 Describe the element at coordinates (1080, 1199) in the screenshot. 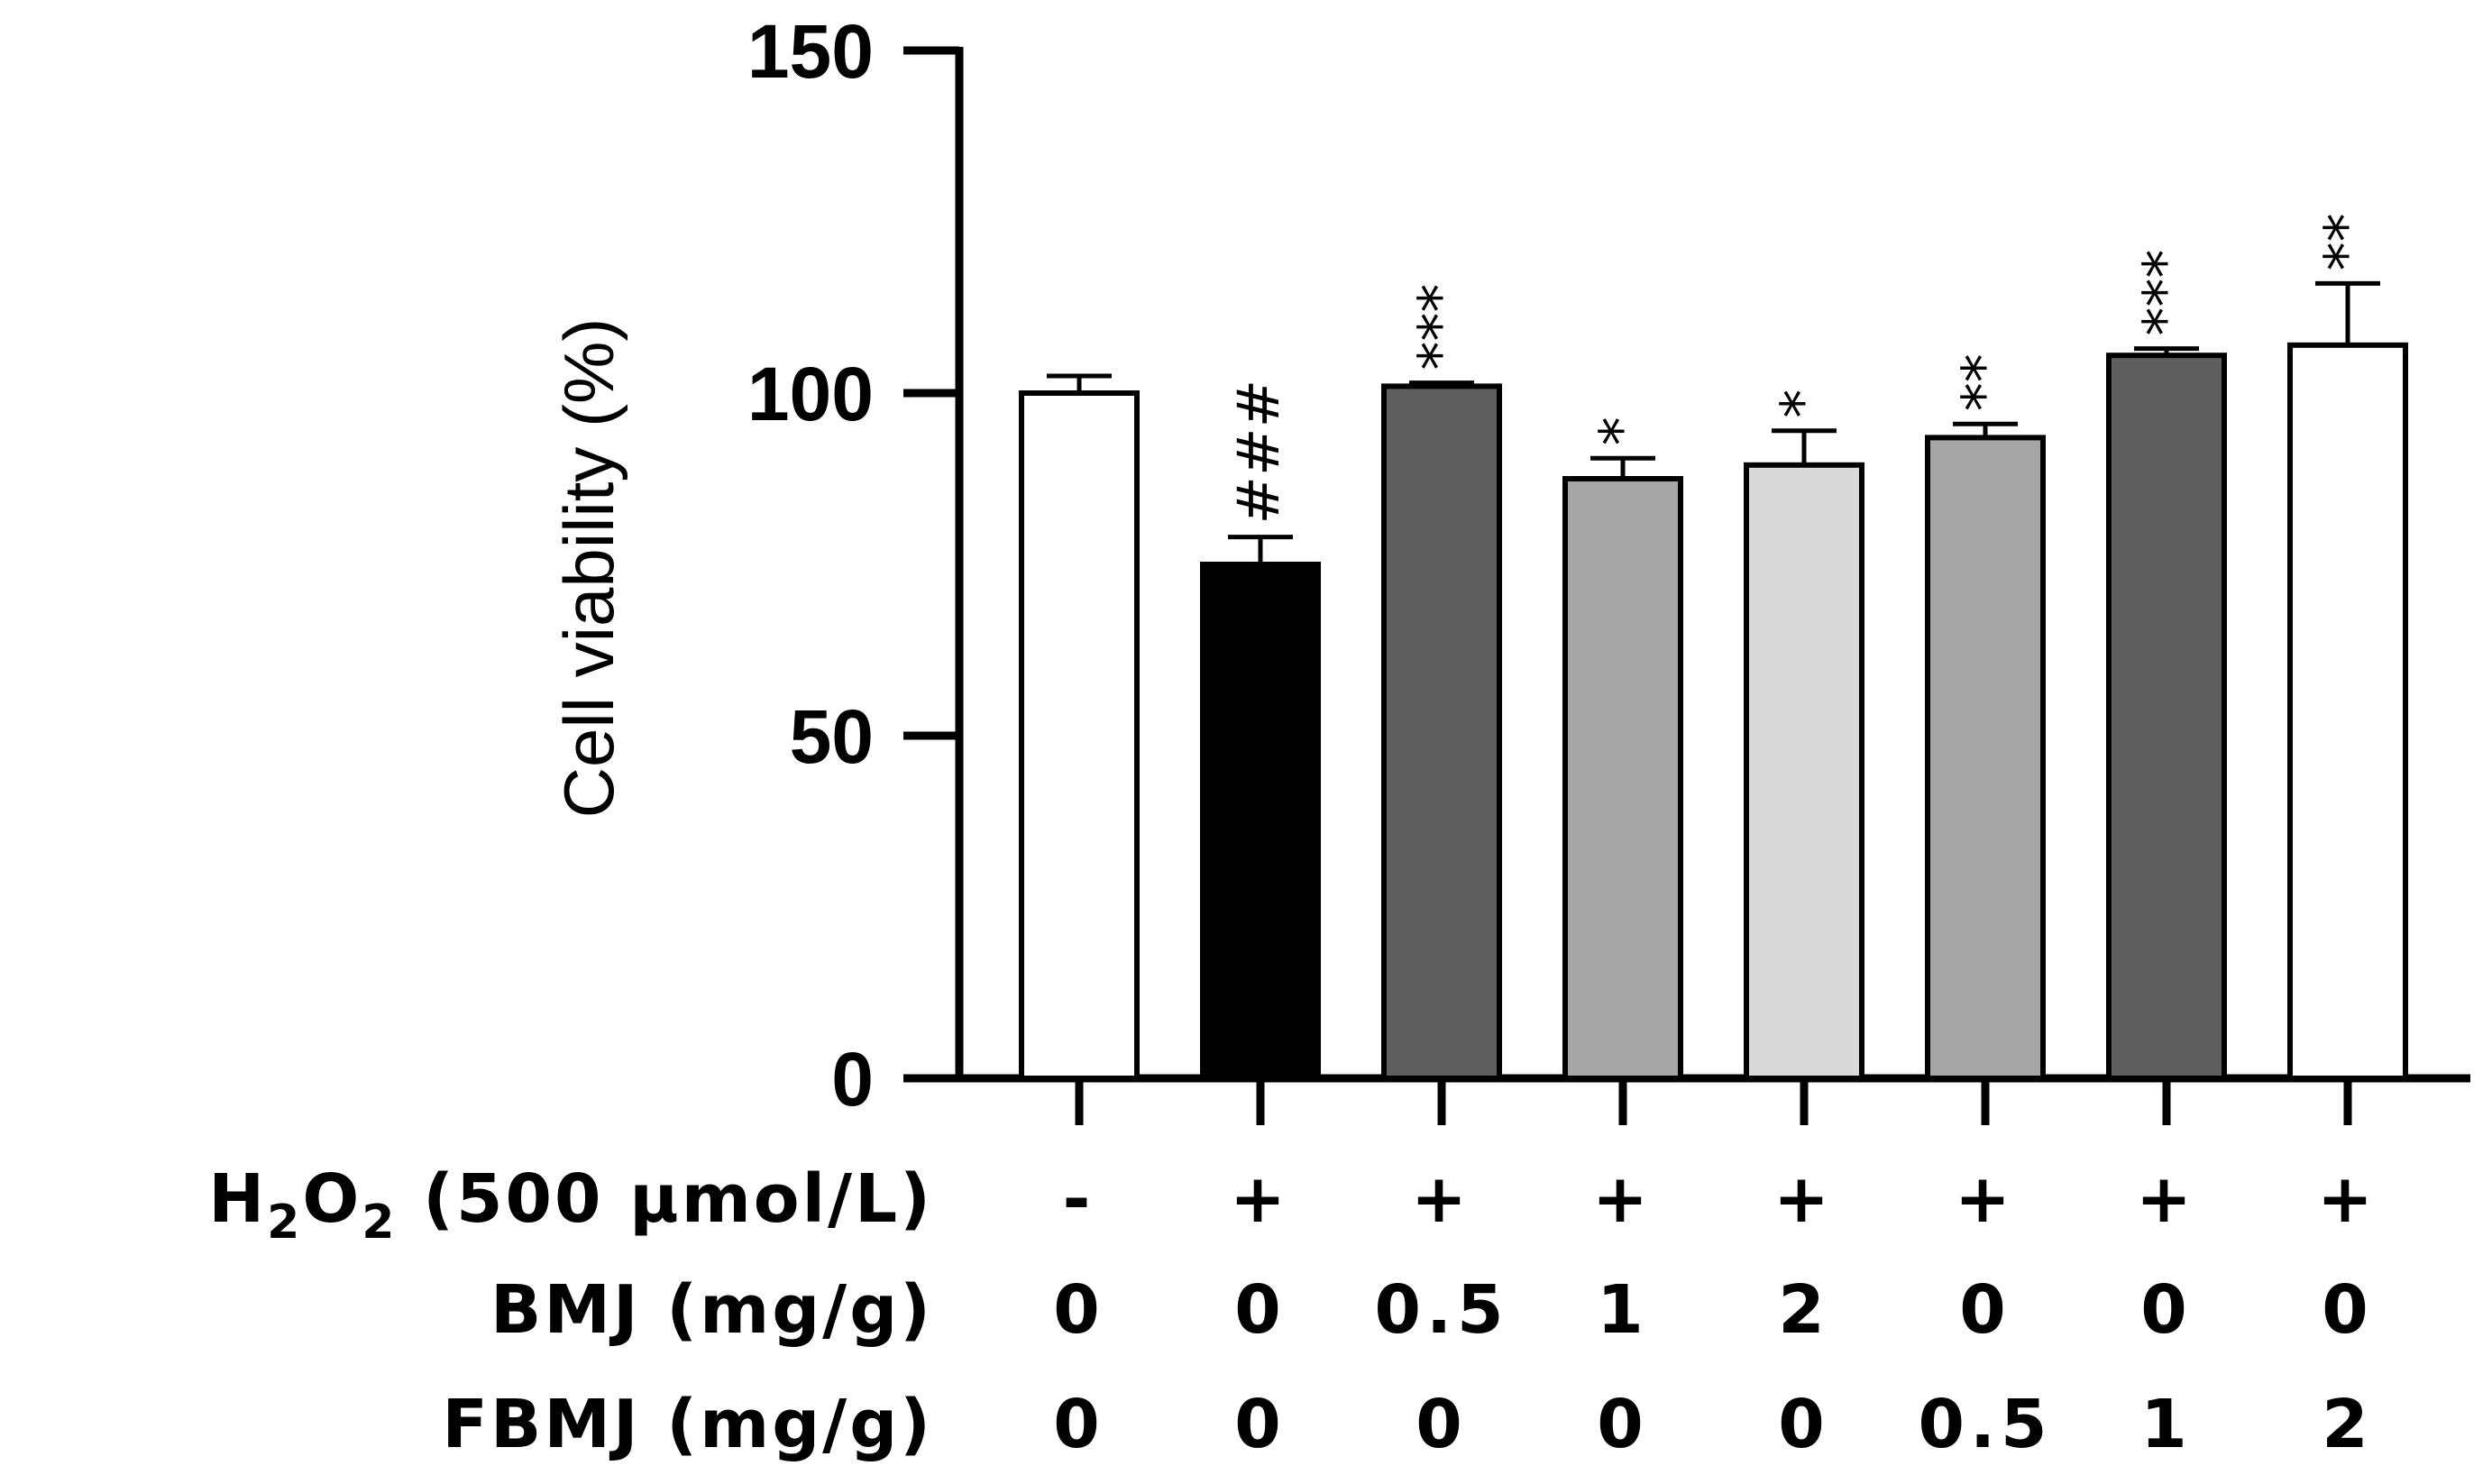

I see `condition-cell: -` at that location.